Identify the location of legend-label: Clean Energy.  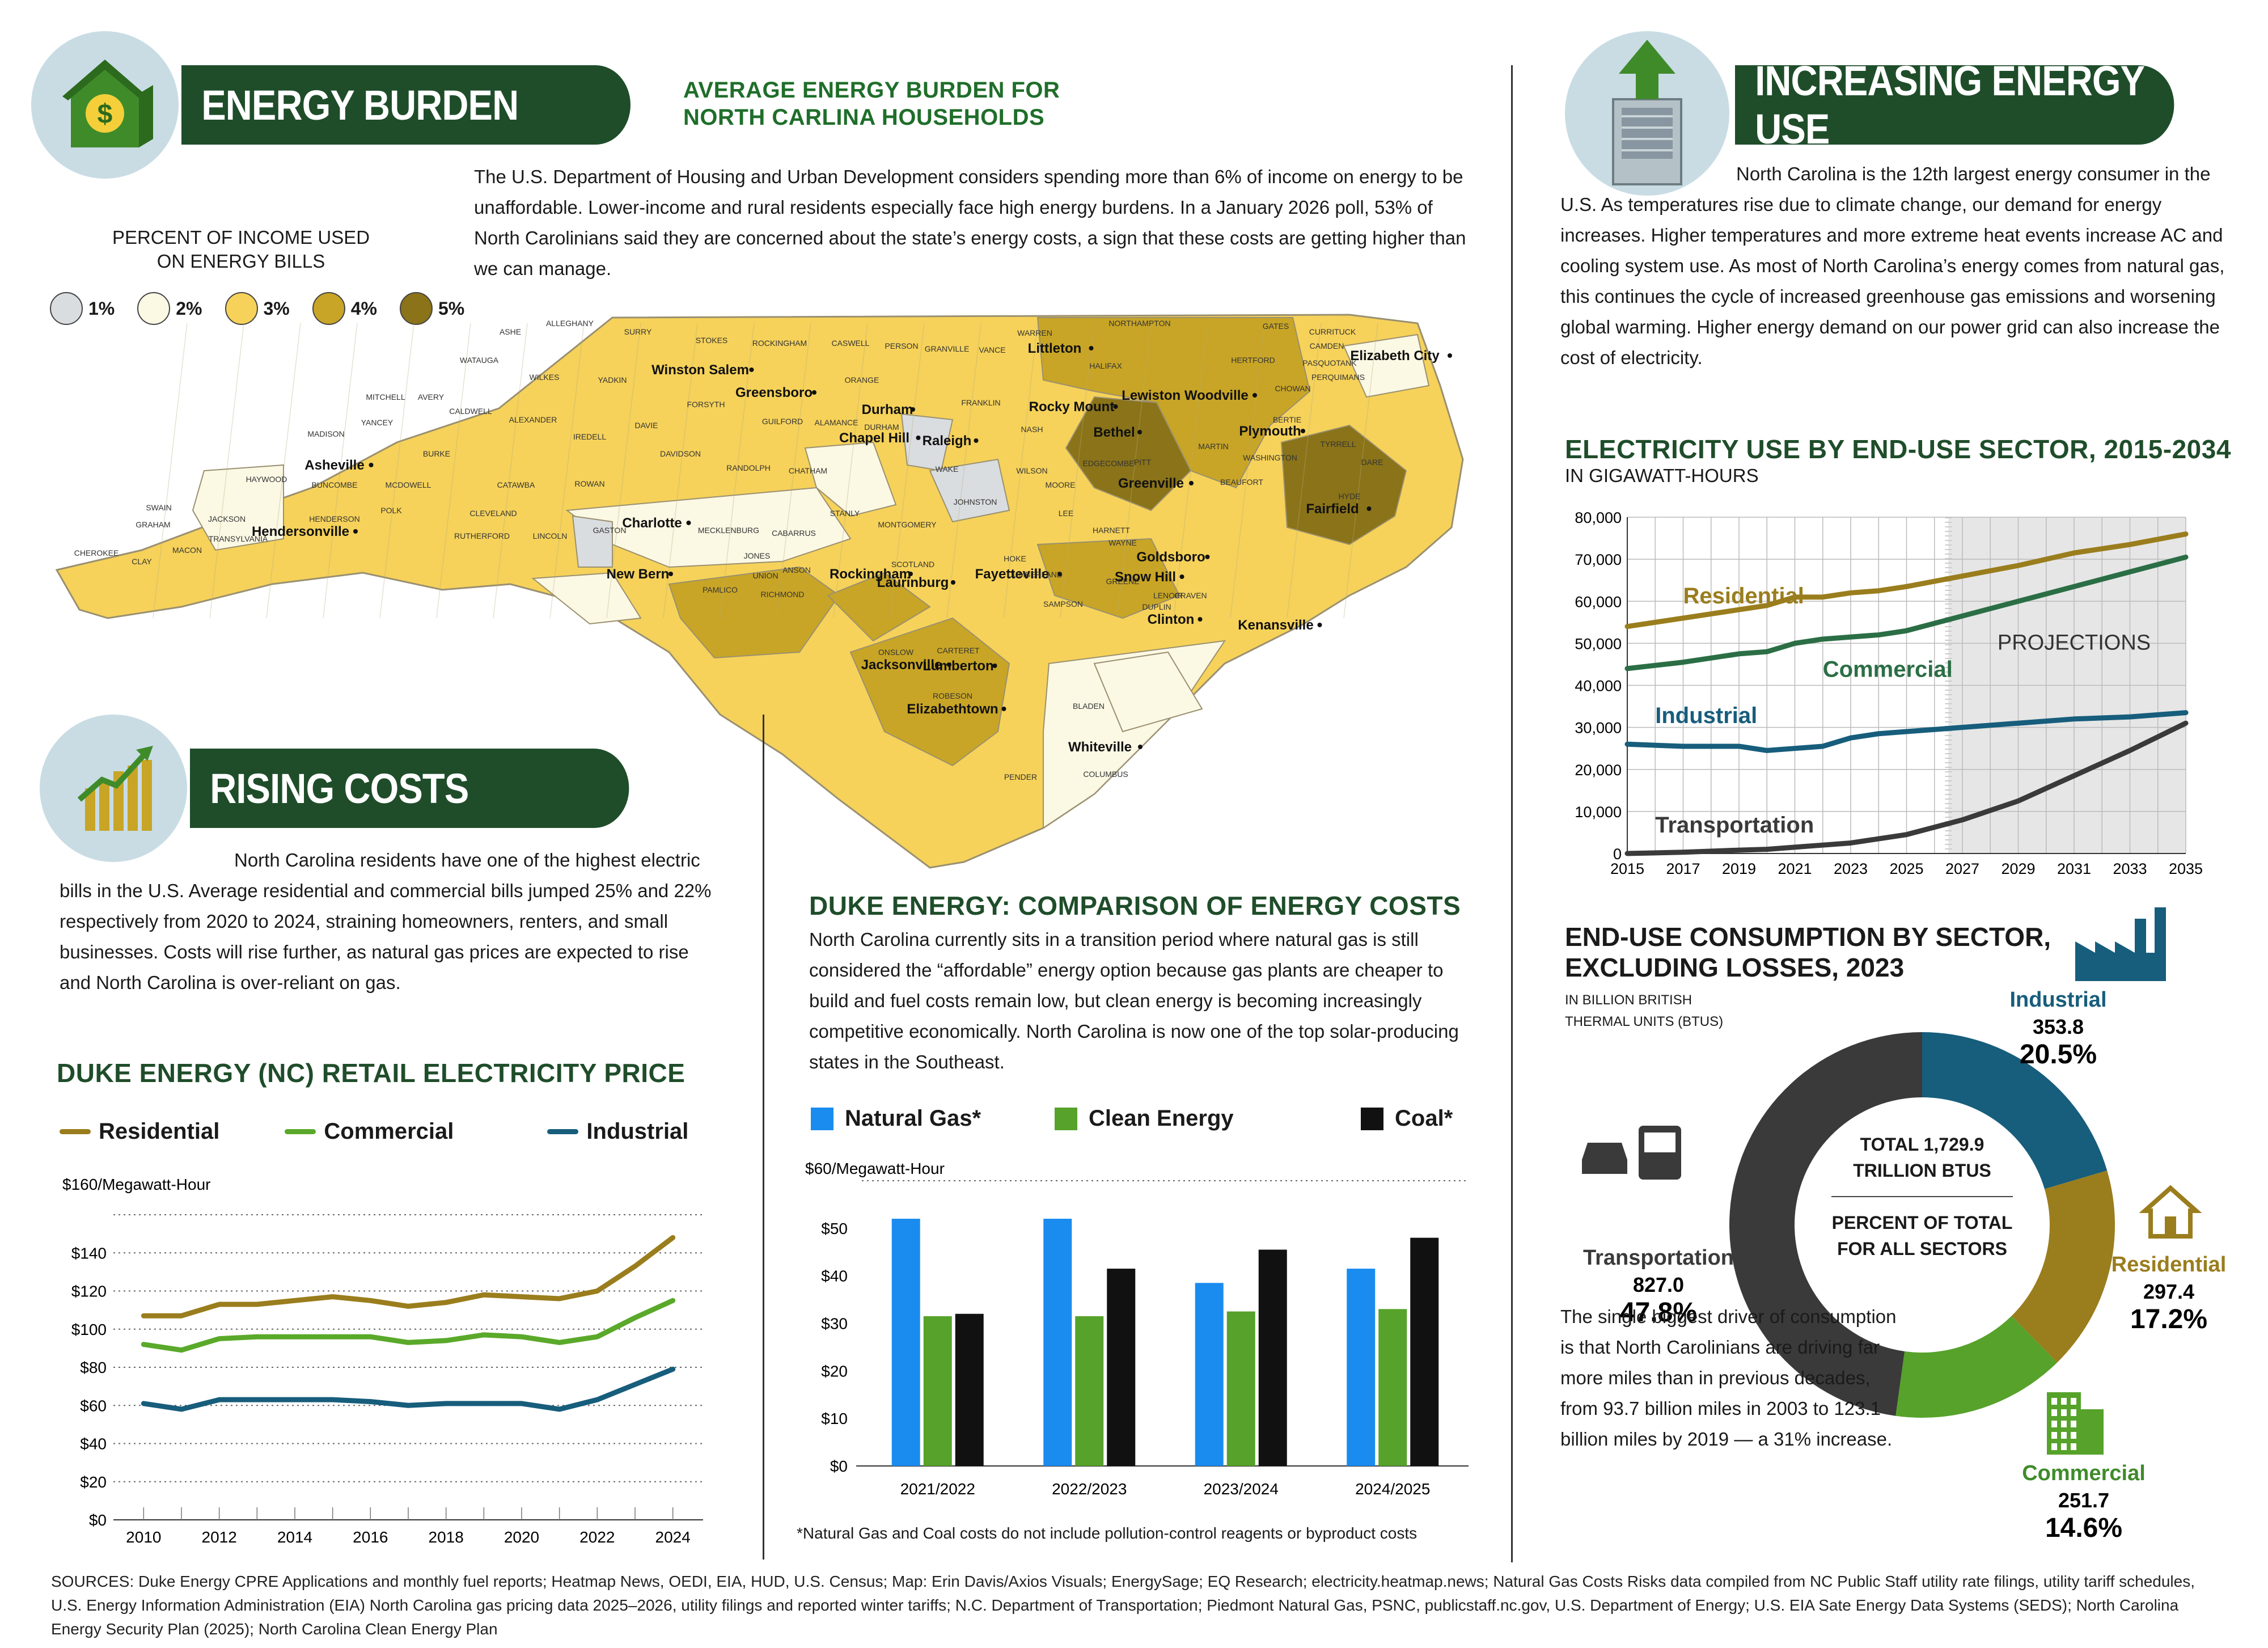
(1161, 1118).